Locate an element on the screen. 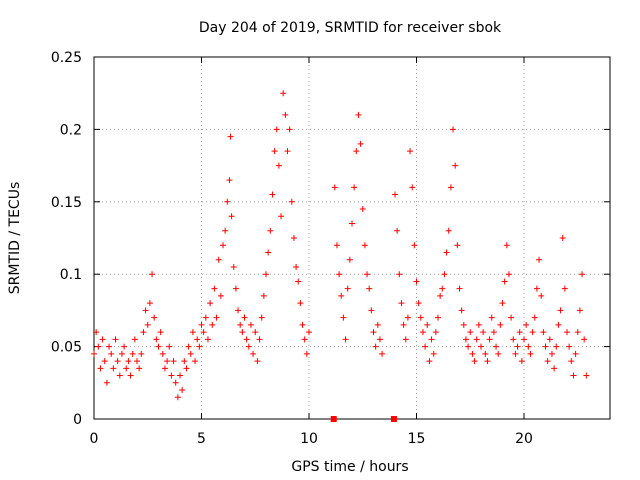 The width and height of the screenshot is (640, 480). y-tick-label: 0 is located at coordinates (77, 420).